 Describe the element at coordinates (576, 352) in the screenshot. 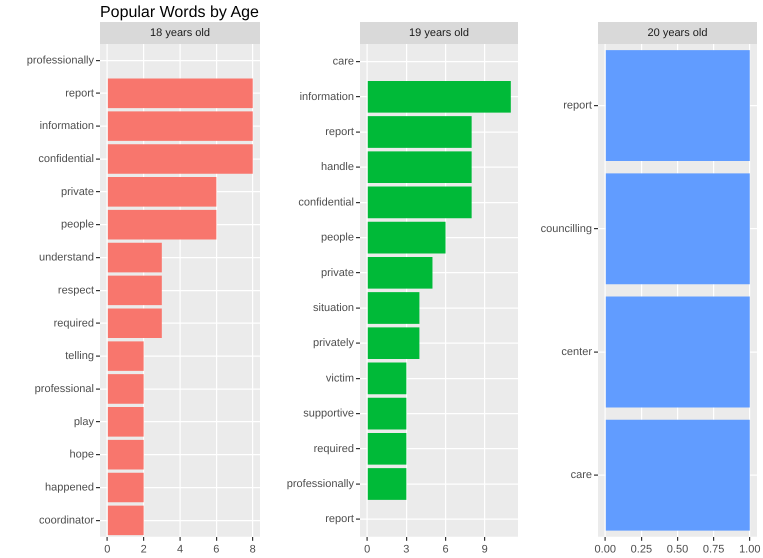

I see `y-tick-label: center` at that location.